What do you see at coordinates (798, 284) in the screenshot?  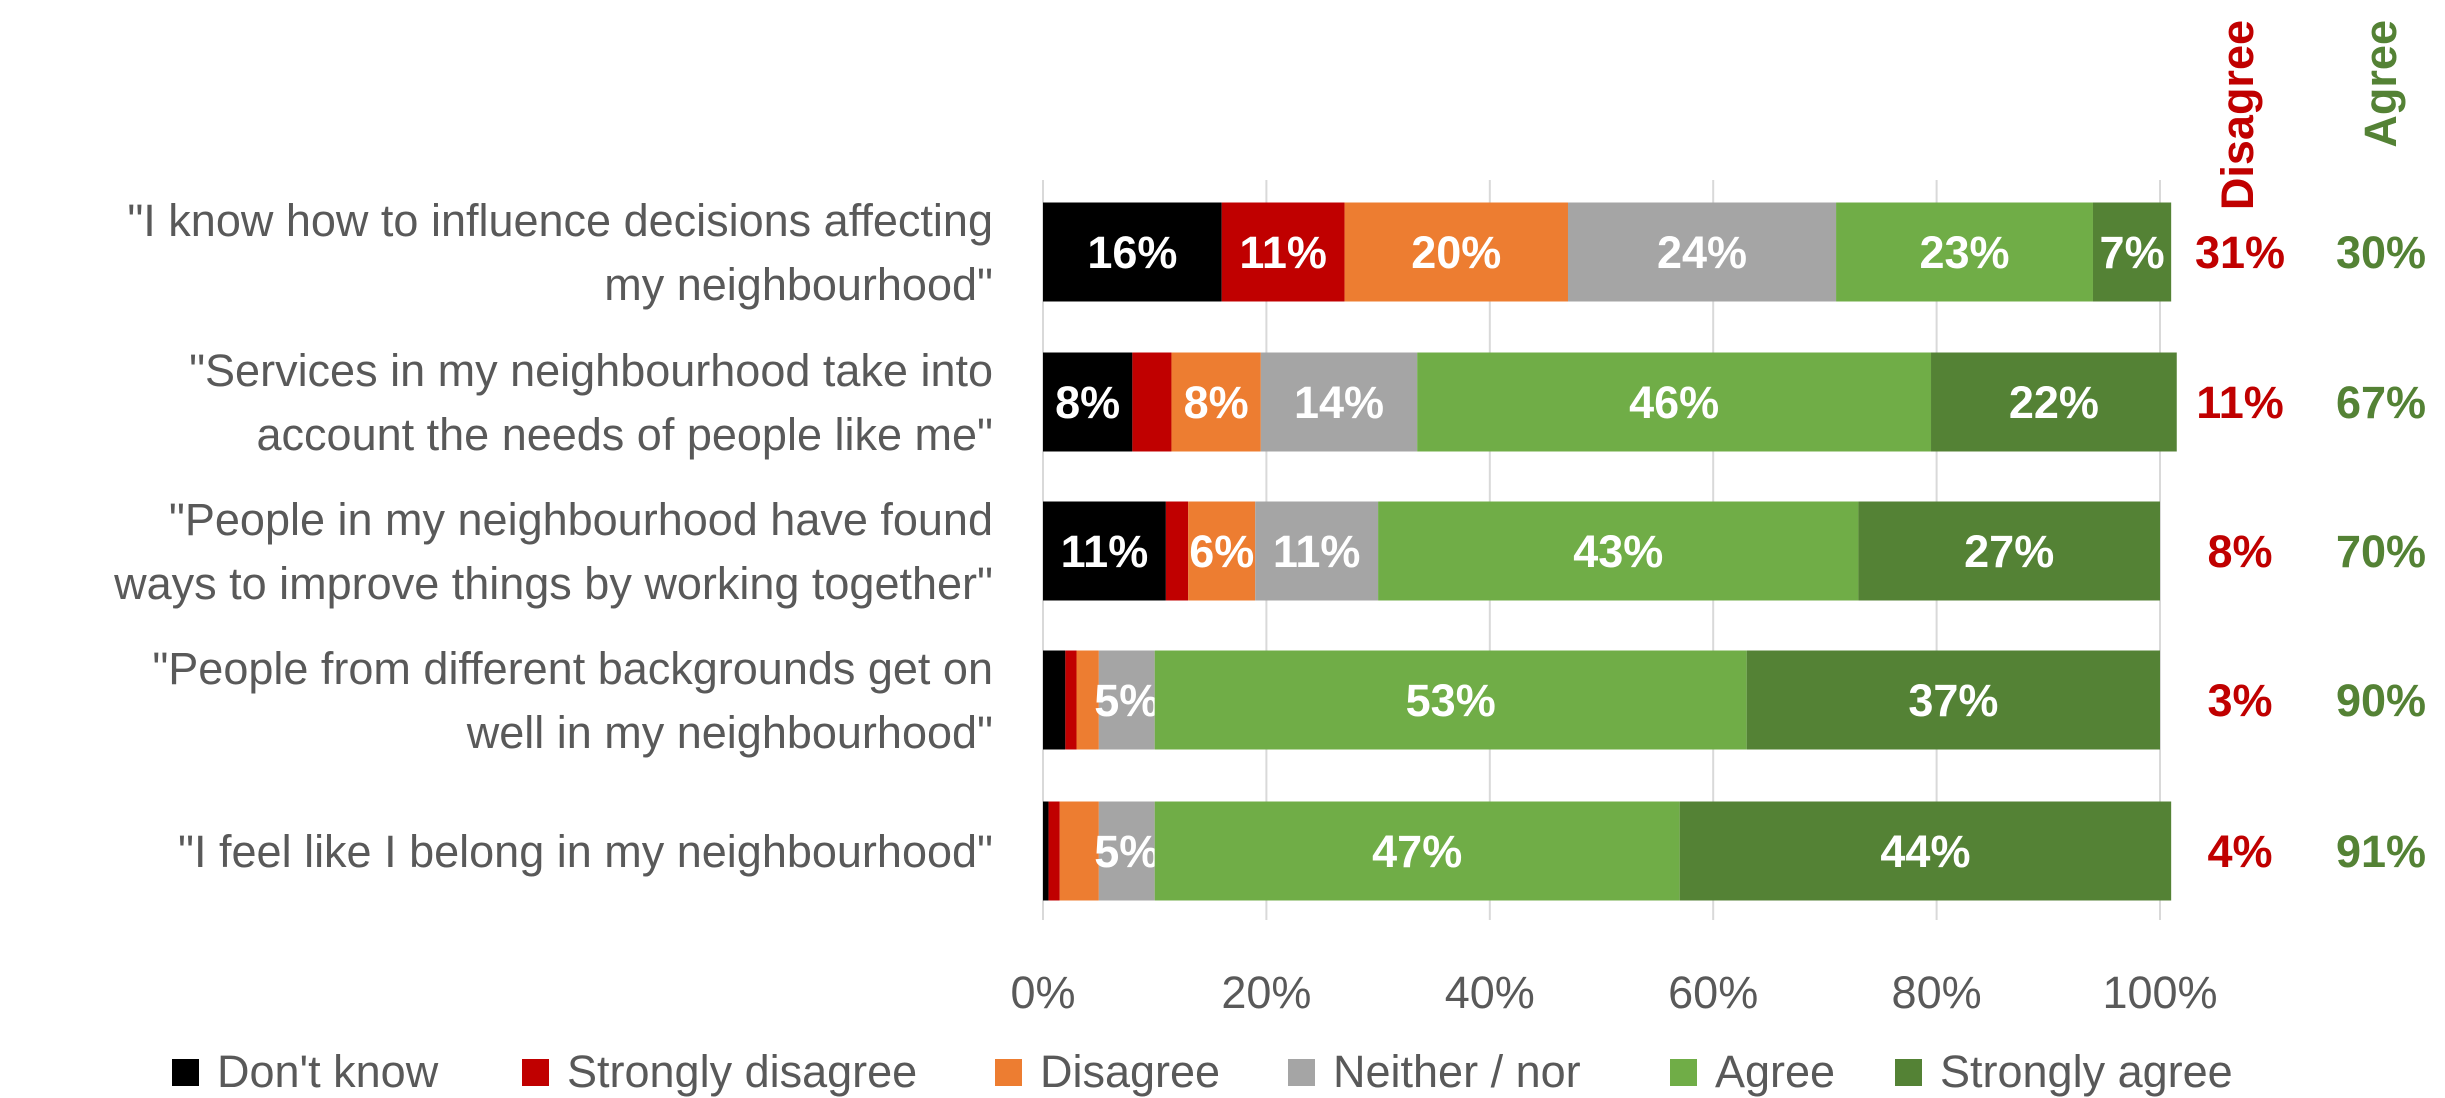 I see `category-label: my neighbourhood"` at bounding box center [798, 284].